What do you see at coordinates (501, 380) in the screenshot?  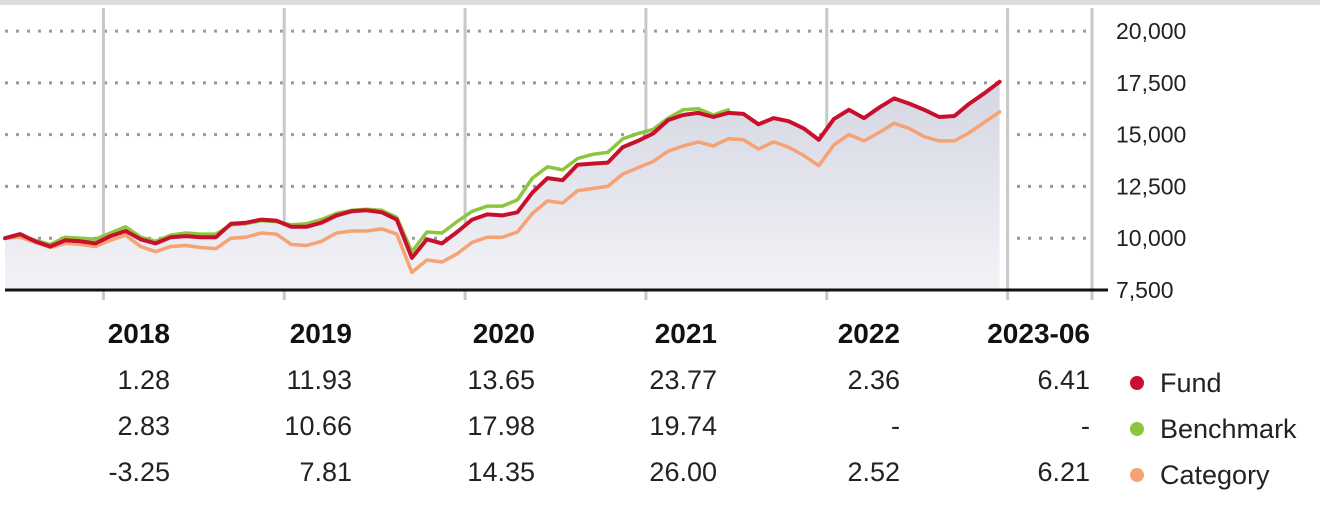 I see `return-cell-fund-2020: 13.65` at bounding box center [501, 380].